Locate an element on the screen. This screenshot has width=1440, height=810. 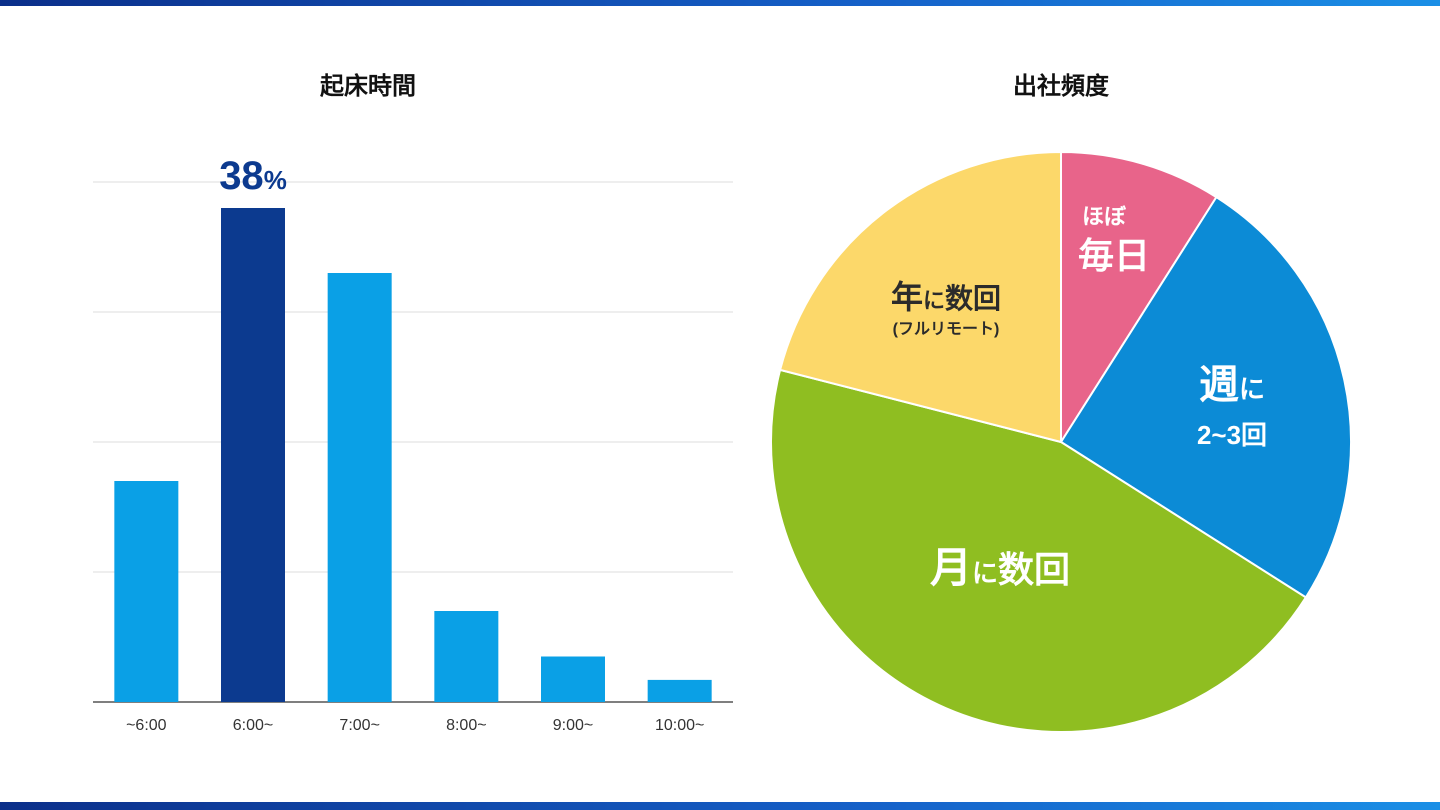
pie-label-main: 月に数回 is located at coordinates (1000, 567).